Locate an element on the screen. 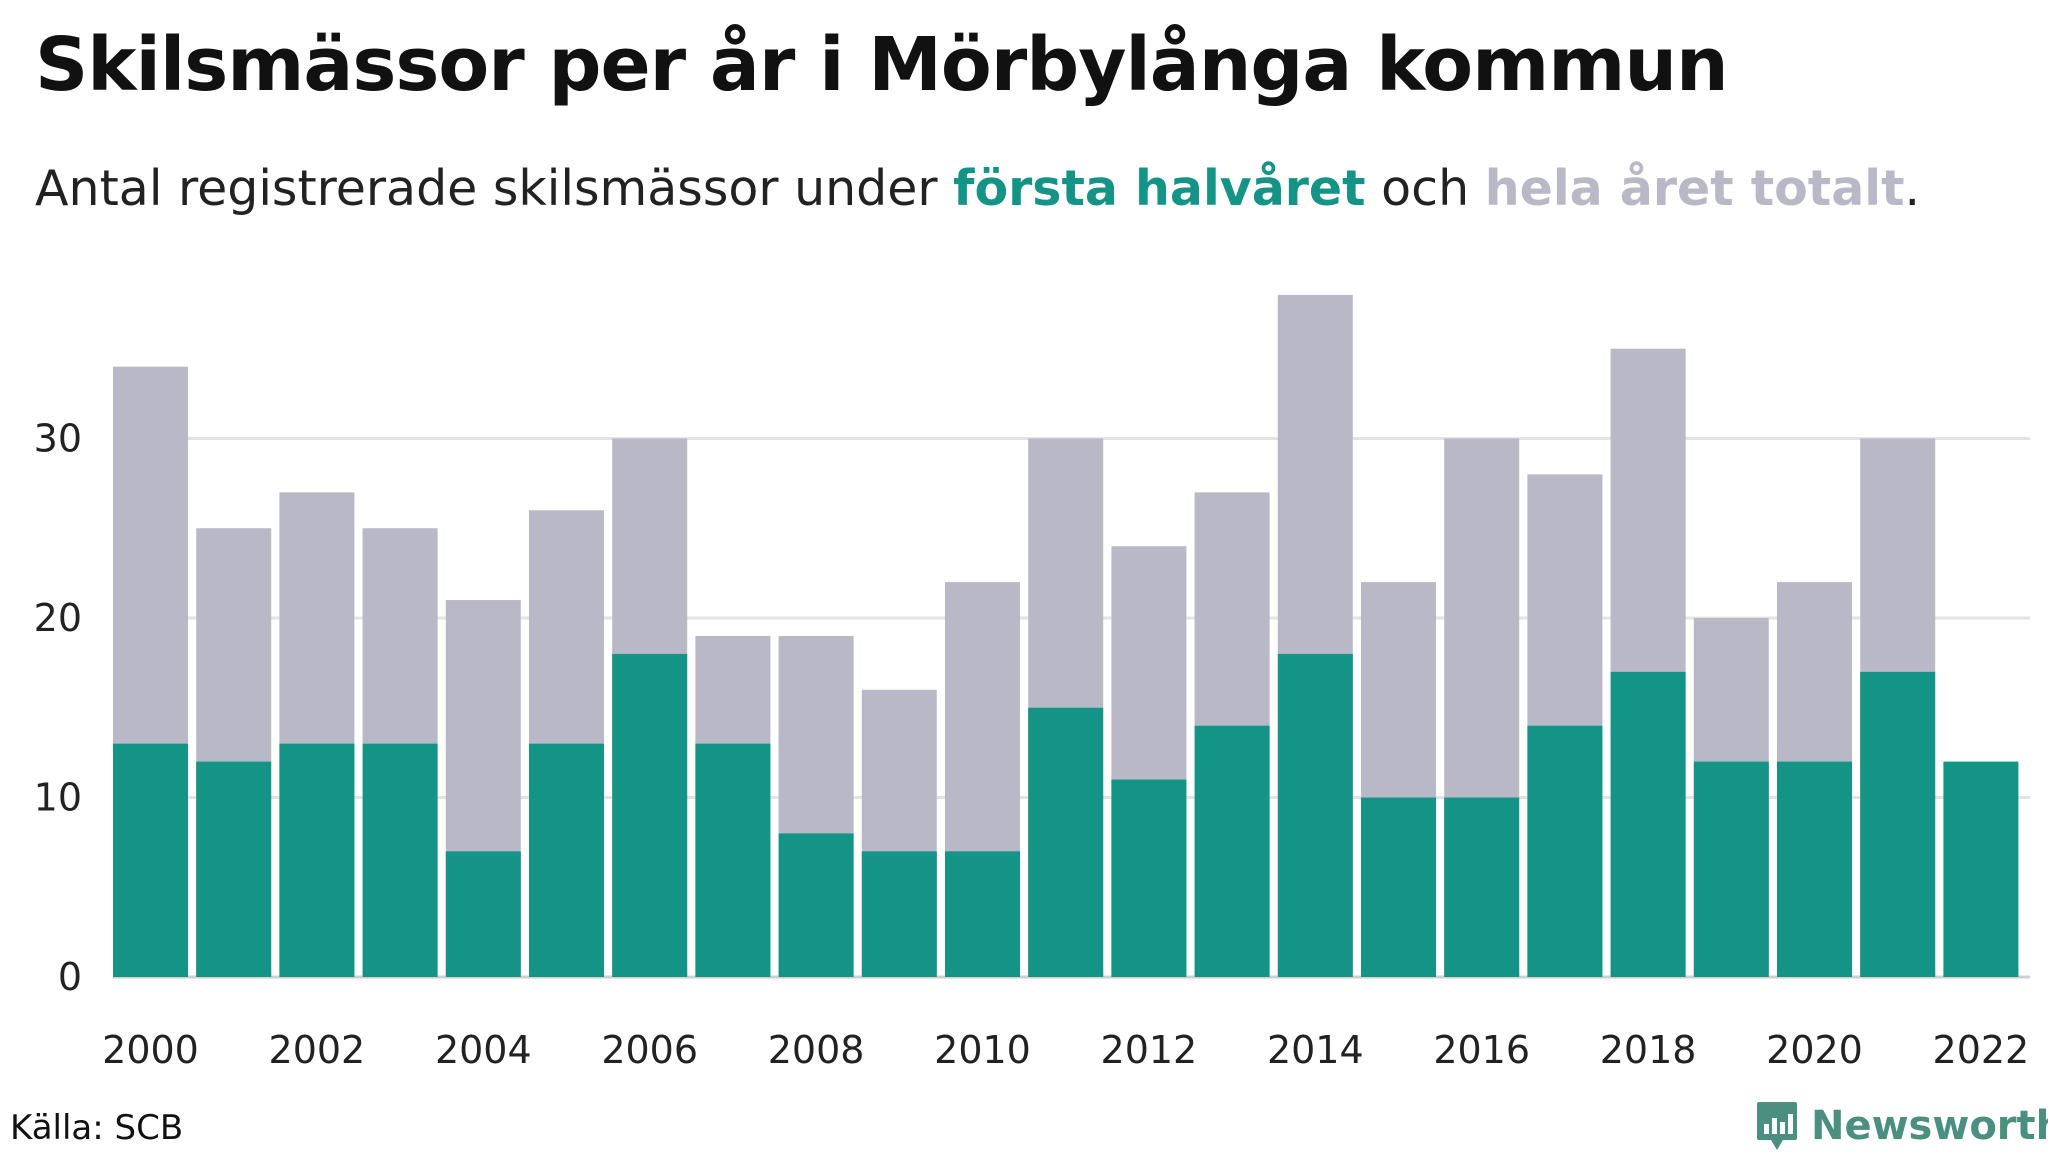  bar-first-half-2014 is located at coordinates (1315, 815).